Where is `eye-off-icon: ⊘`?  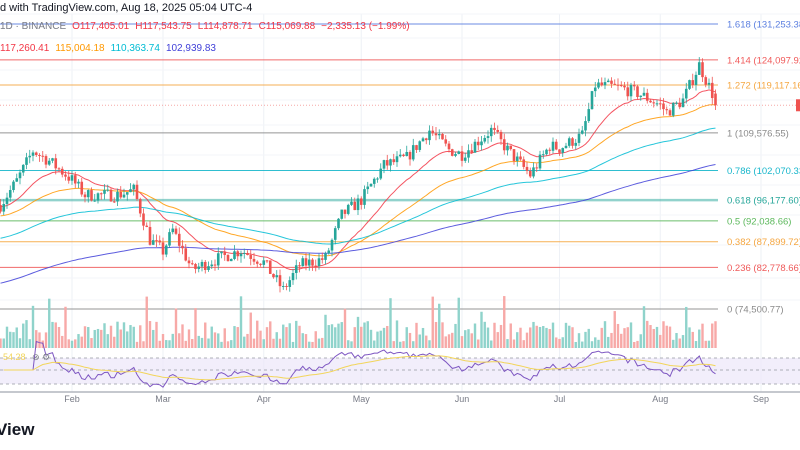 eye-off-icon: ⊘ is located at coordinates (36, 357).